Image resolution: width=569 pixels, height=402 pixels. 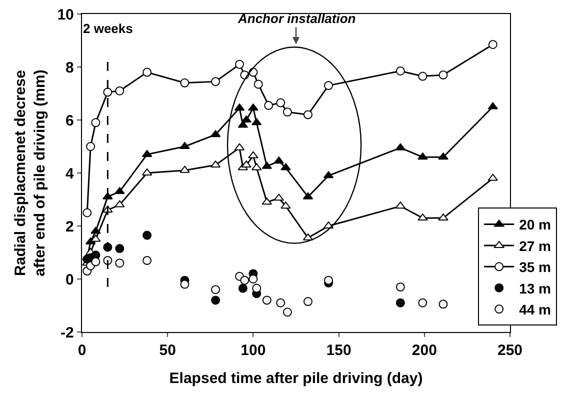 I want to click on y-tick-label: 4, so click(x=70, y=173).